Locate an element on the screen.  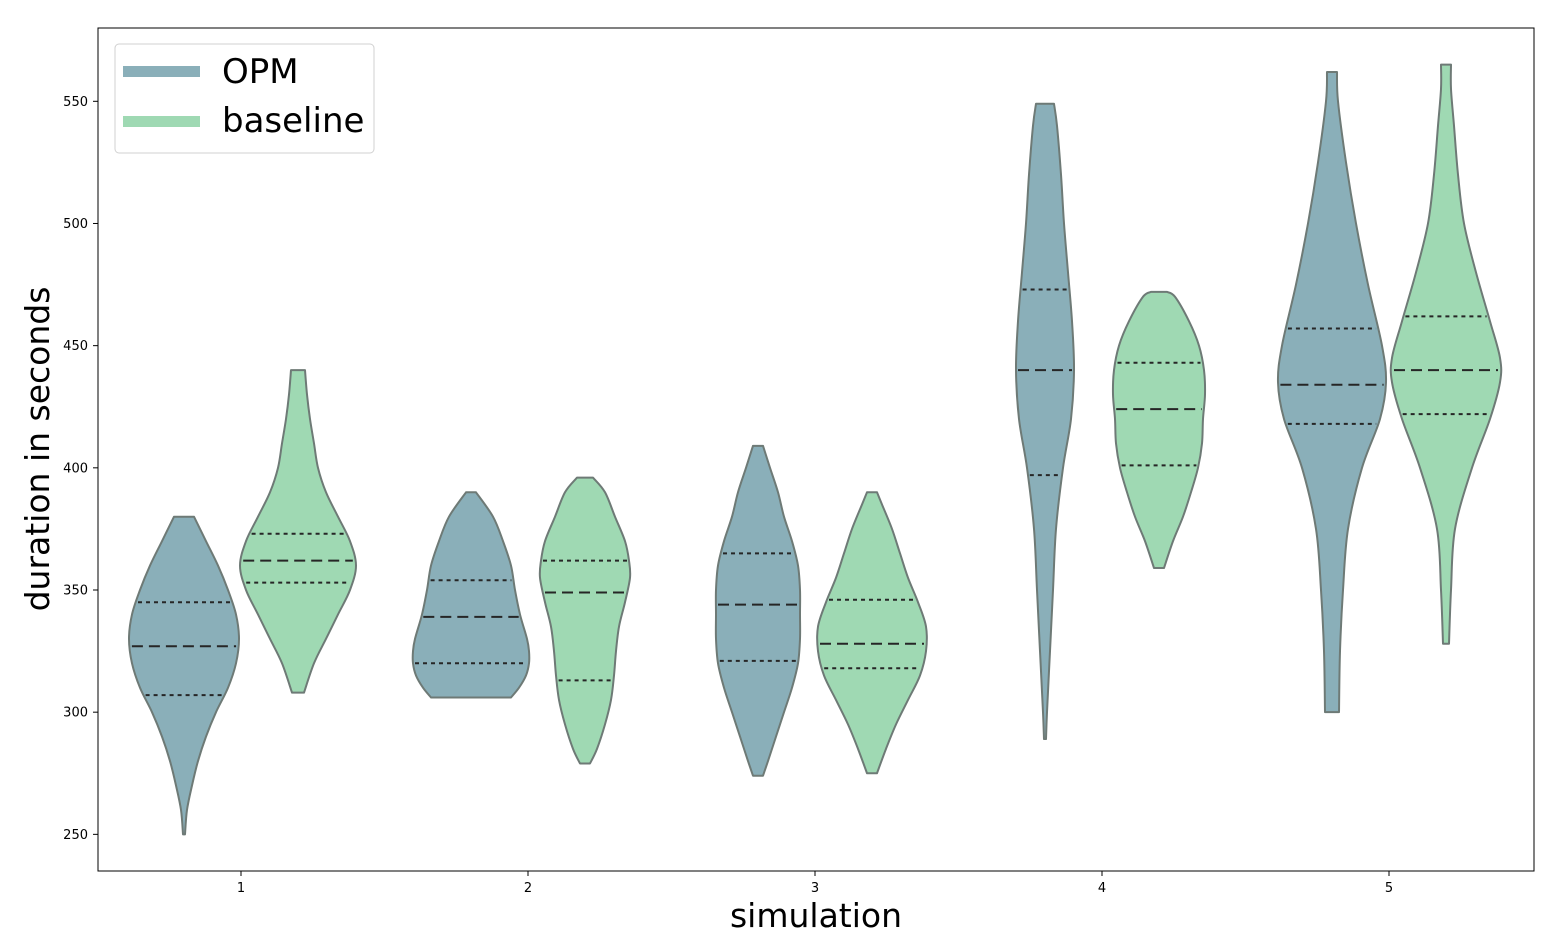
legend-swatch-baseline is located at coordinates (161, 121).